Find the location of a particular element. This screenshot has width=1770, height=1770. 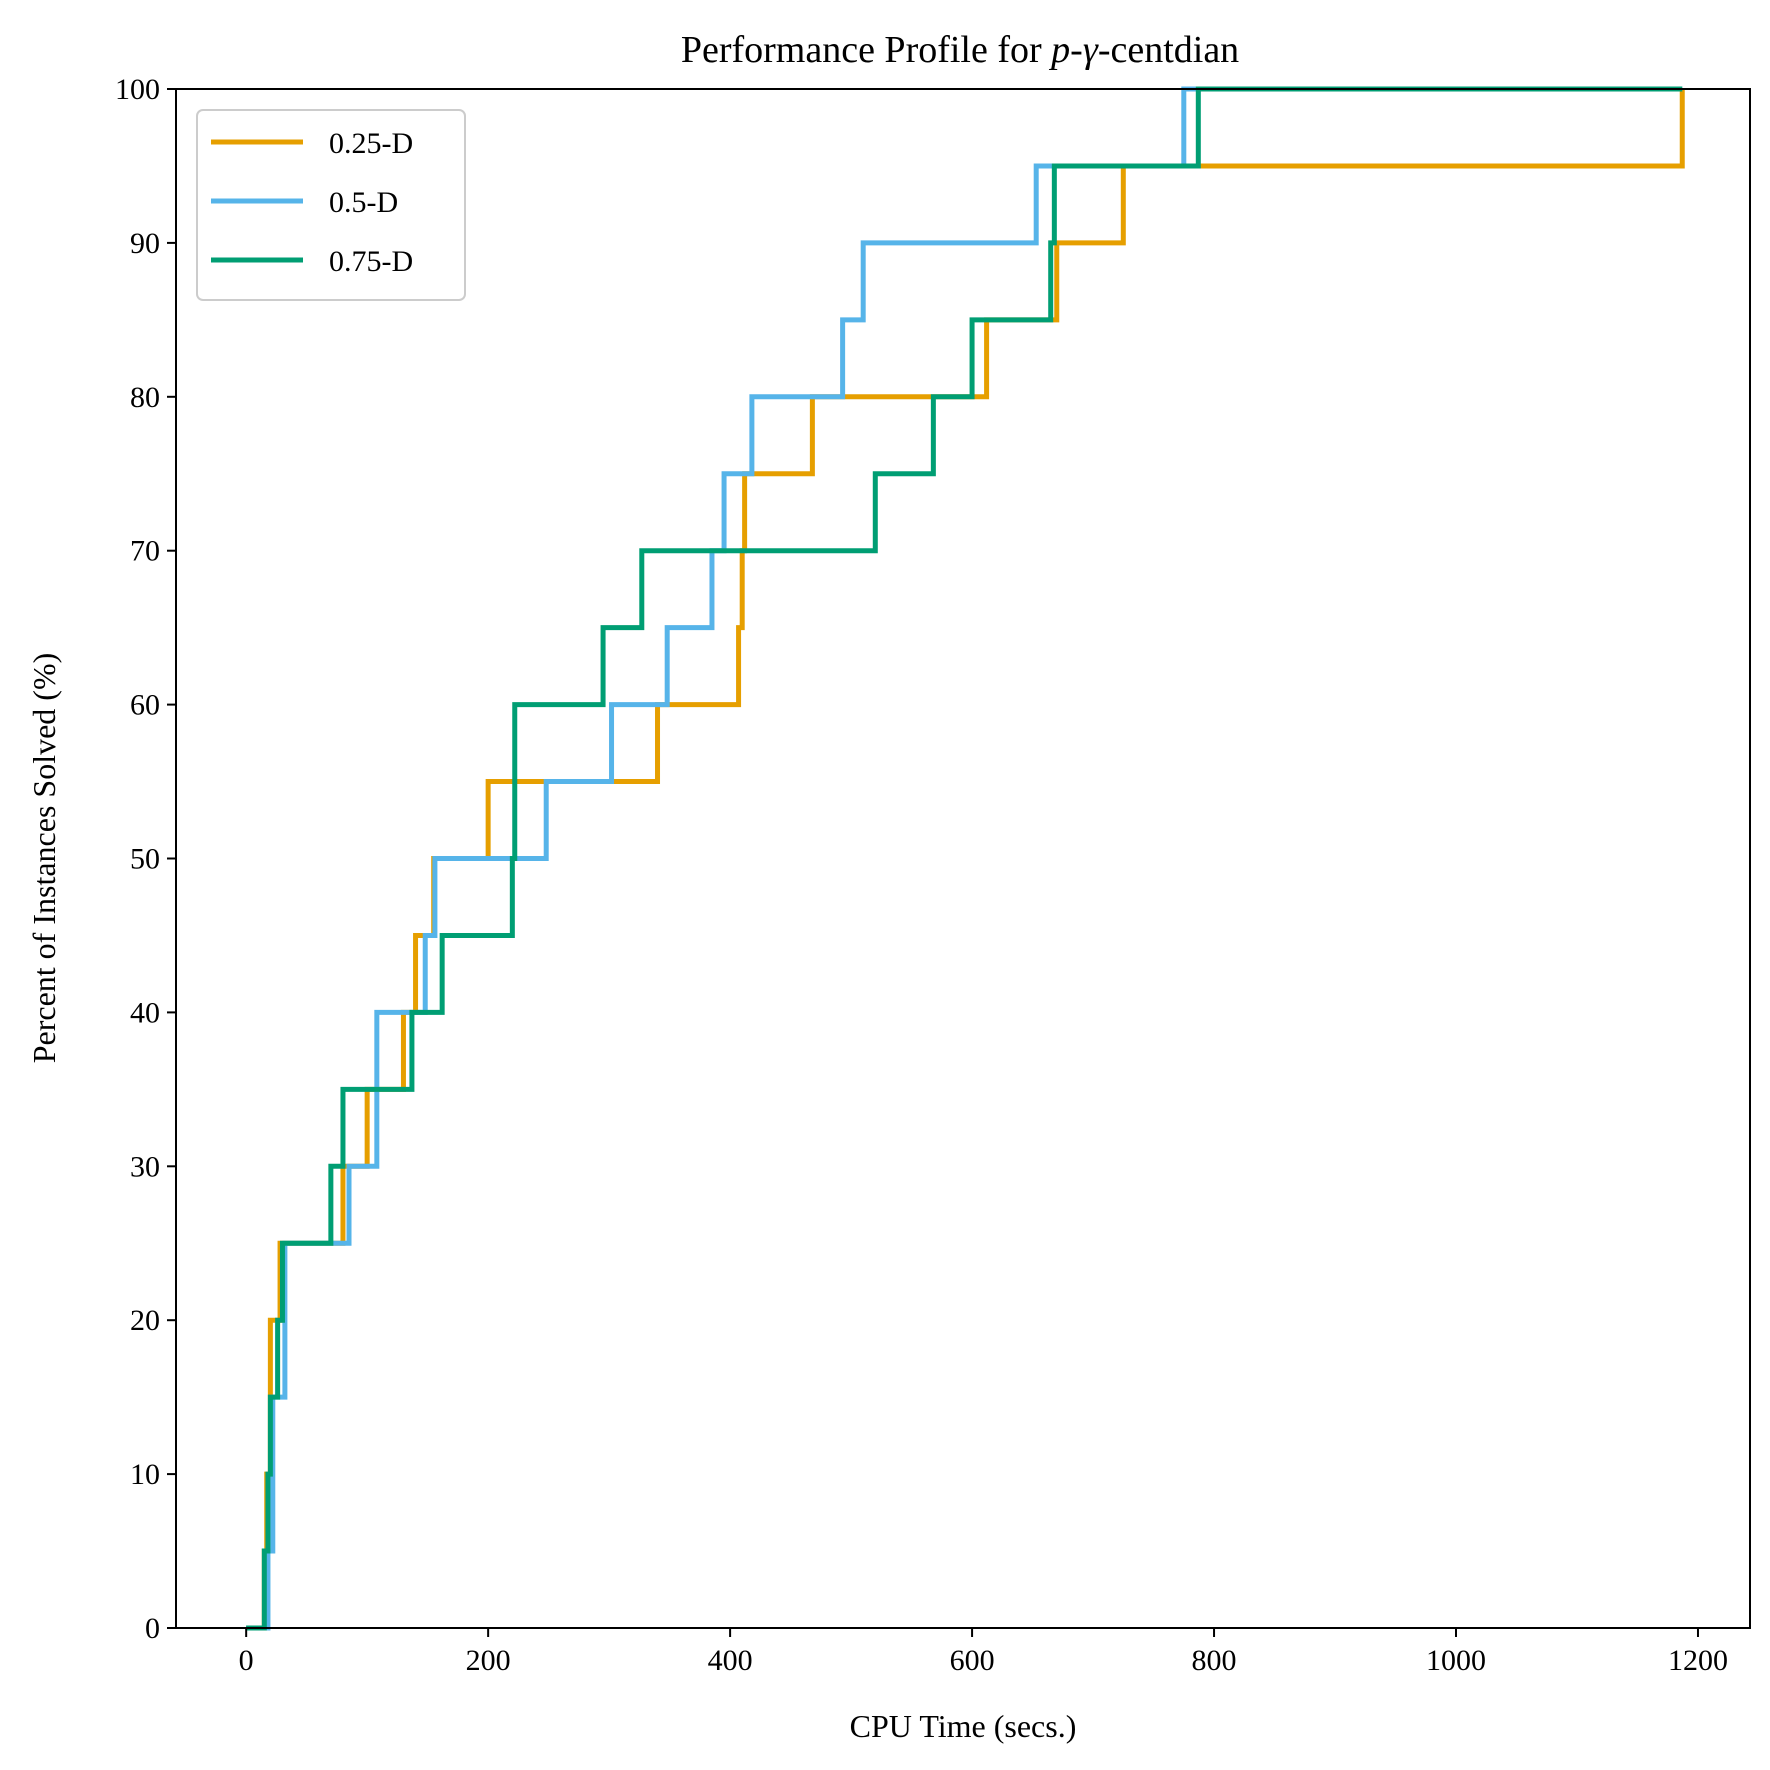

legend-label-1: 0.25-D is located at coordinates (371, 143).